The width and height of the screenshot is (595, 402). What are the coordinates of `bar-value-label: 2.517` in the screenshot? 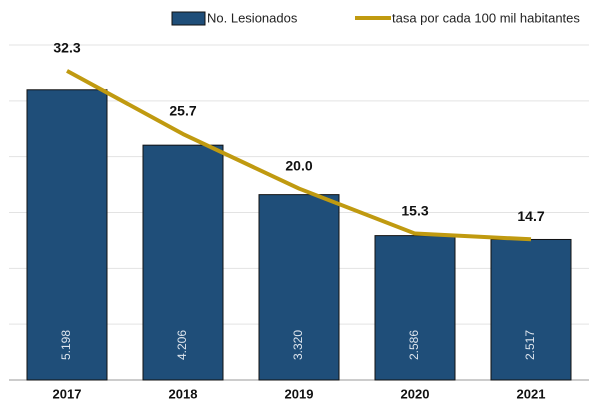 It's located at (530, 345).